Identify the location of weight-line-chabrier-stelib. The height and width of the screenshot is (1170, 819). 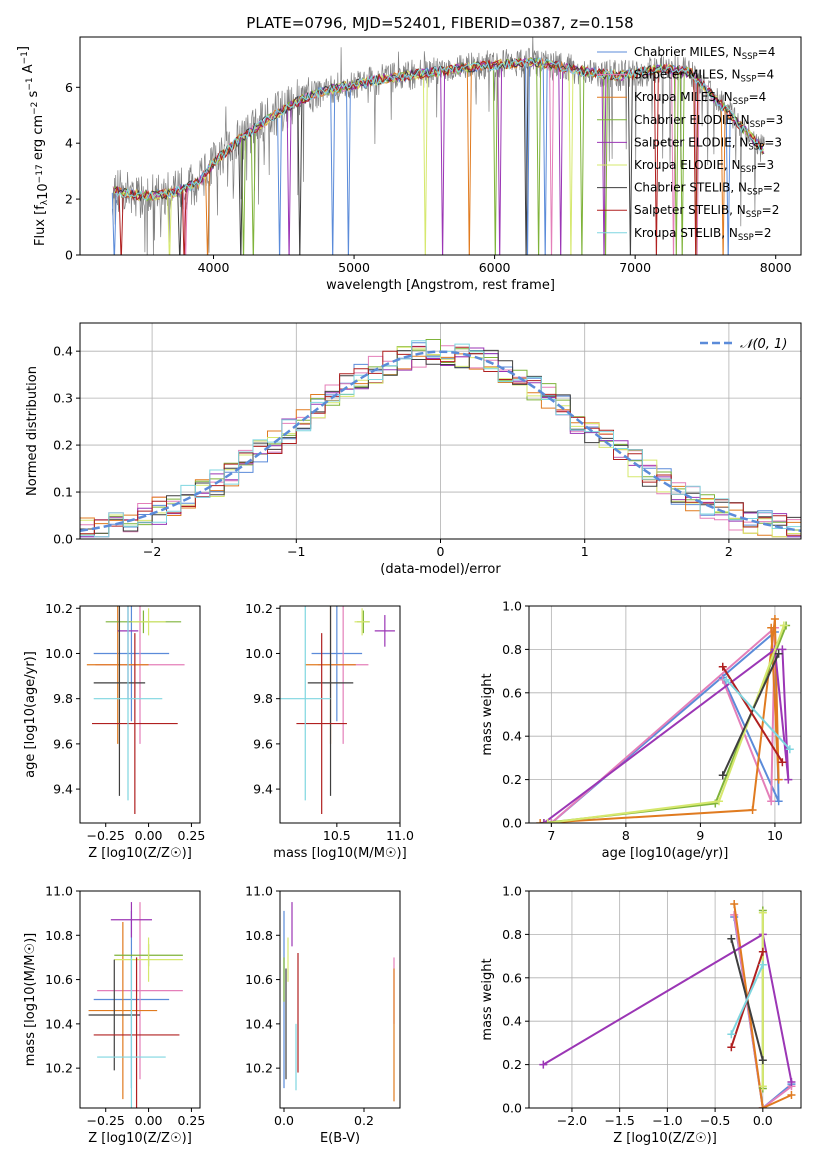
(750, 714).